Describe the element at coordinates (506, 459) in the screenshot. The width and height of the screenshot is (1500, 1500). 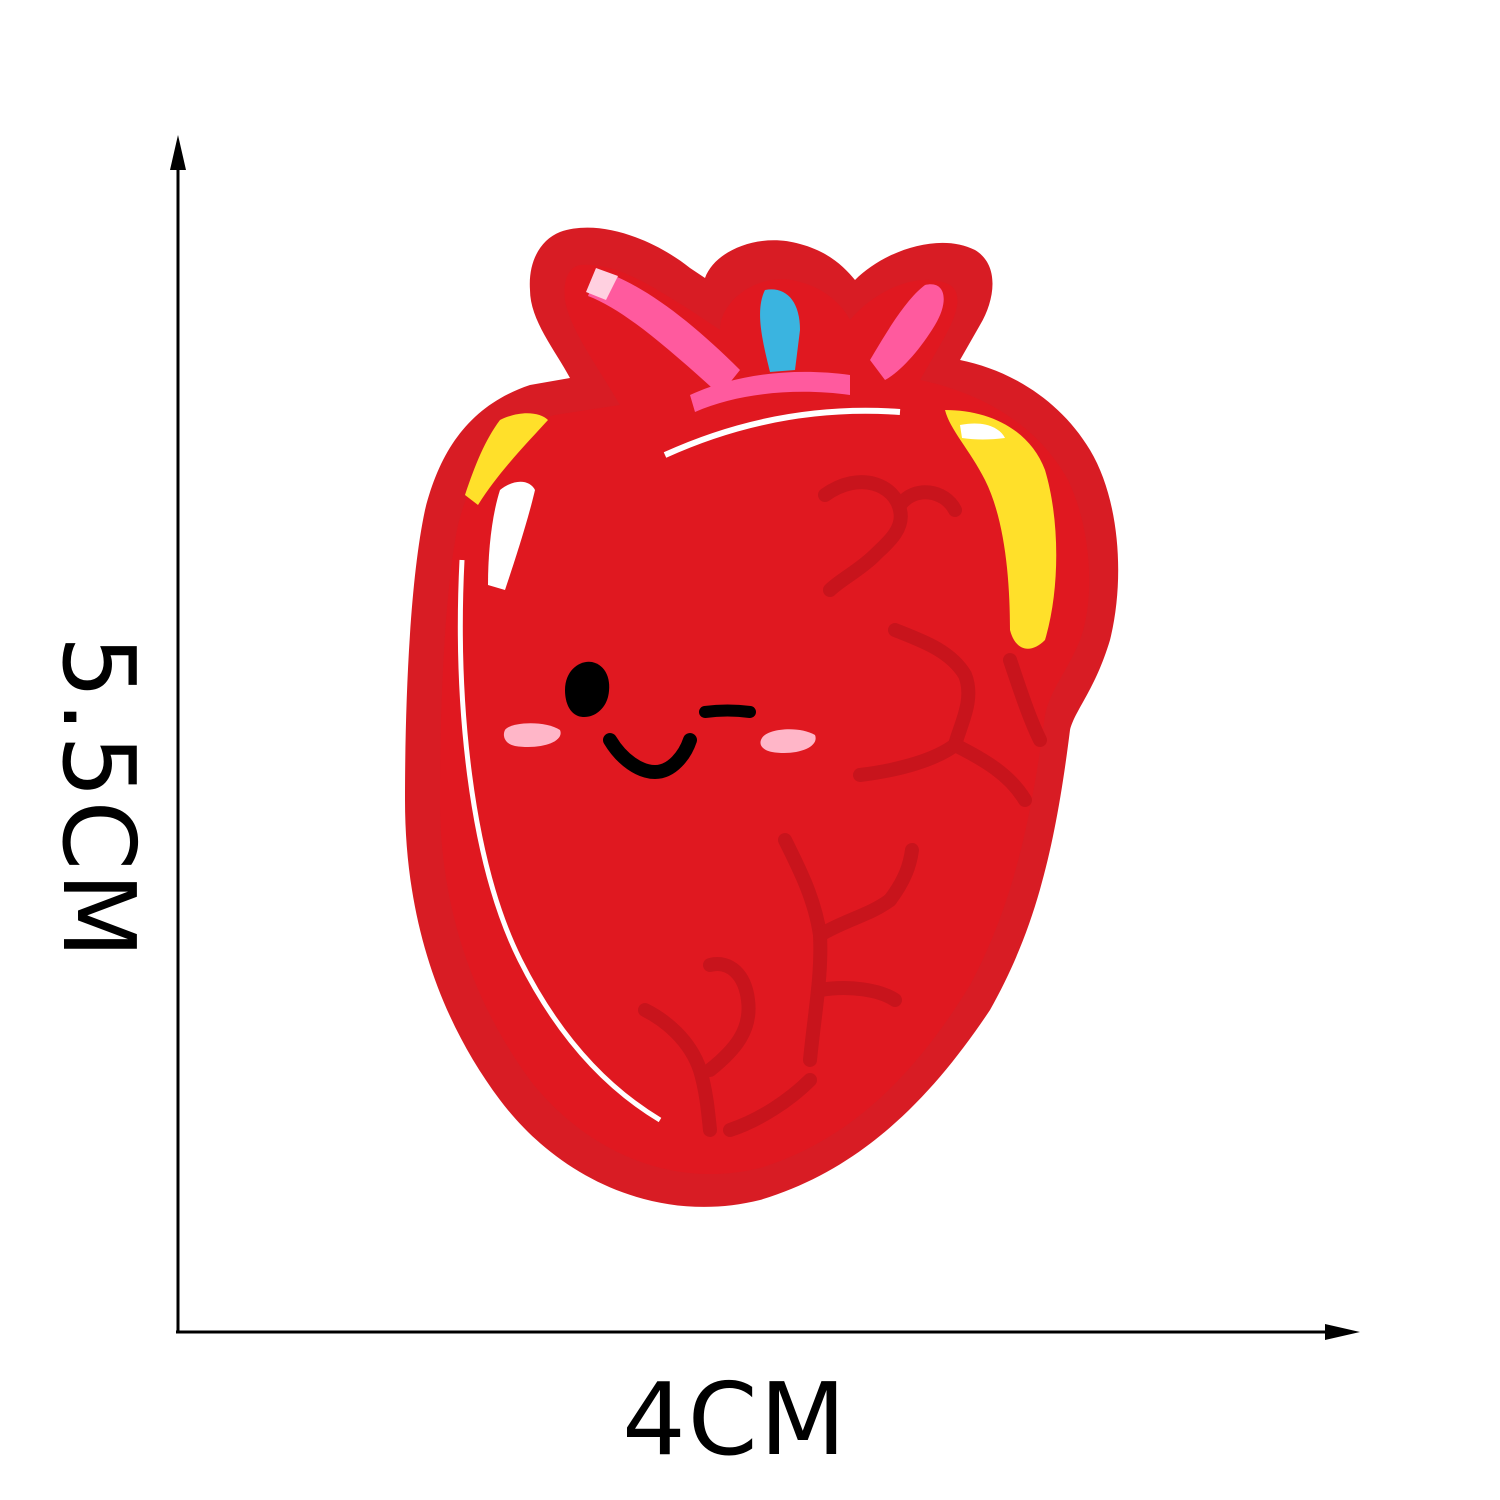
I see `left-yellow-highlight` at that location.